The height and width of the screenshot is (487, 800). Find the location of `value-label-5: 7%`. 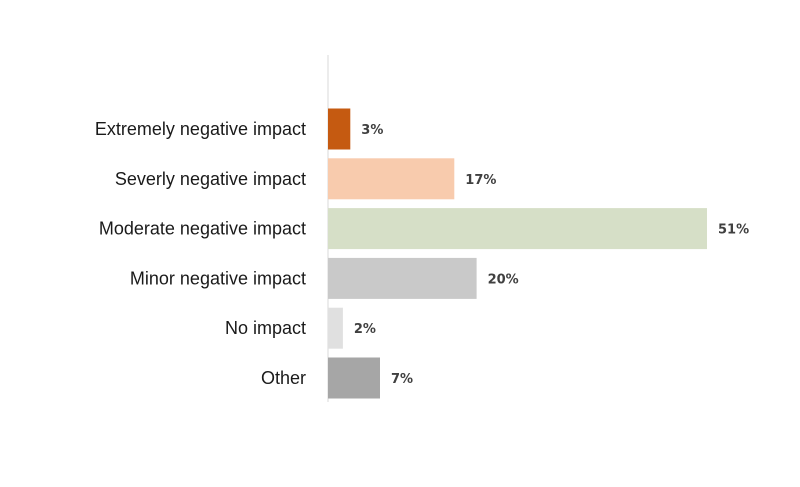

value-label-5: 7% is located at coordinates (402, 379).